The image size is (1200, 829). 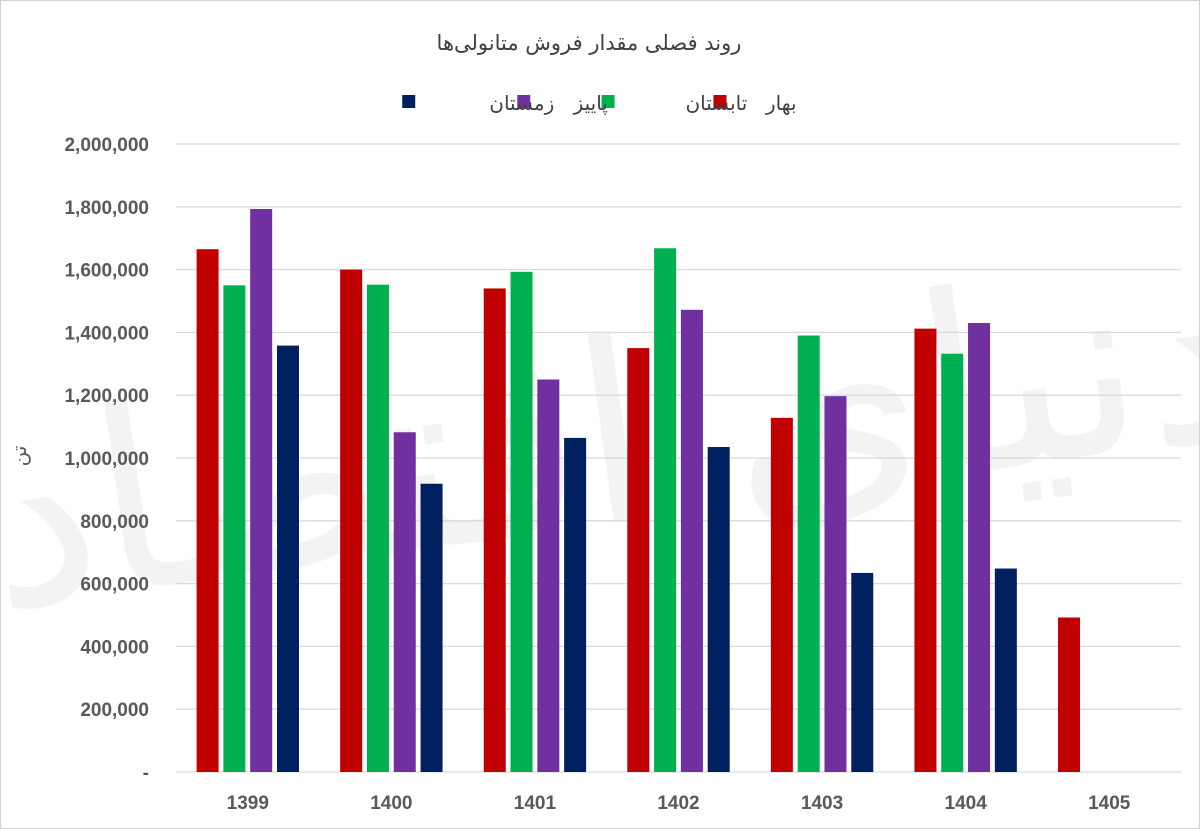 I want to click on bar-تابستان-1399, so click(x=234, y=528).